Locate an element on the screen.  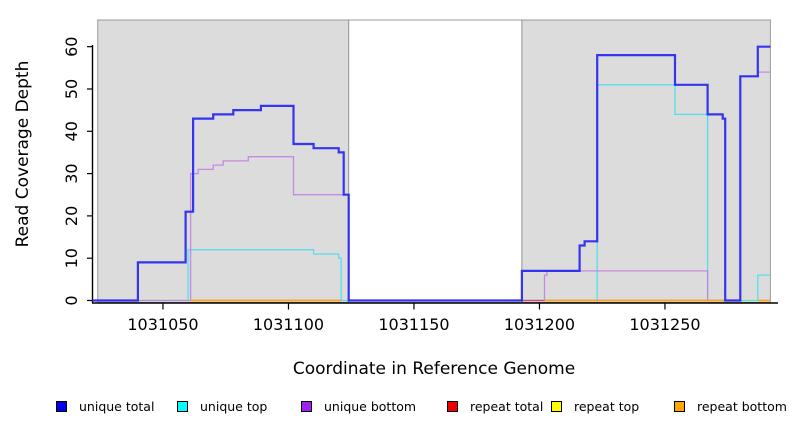
legend-item-unique-top: unique top is located at coordinates (222, 406).